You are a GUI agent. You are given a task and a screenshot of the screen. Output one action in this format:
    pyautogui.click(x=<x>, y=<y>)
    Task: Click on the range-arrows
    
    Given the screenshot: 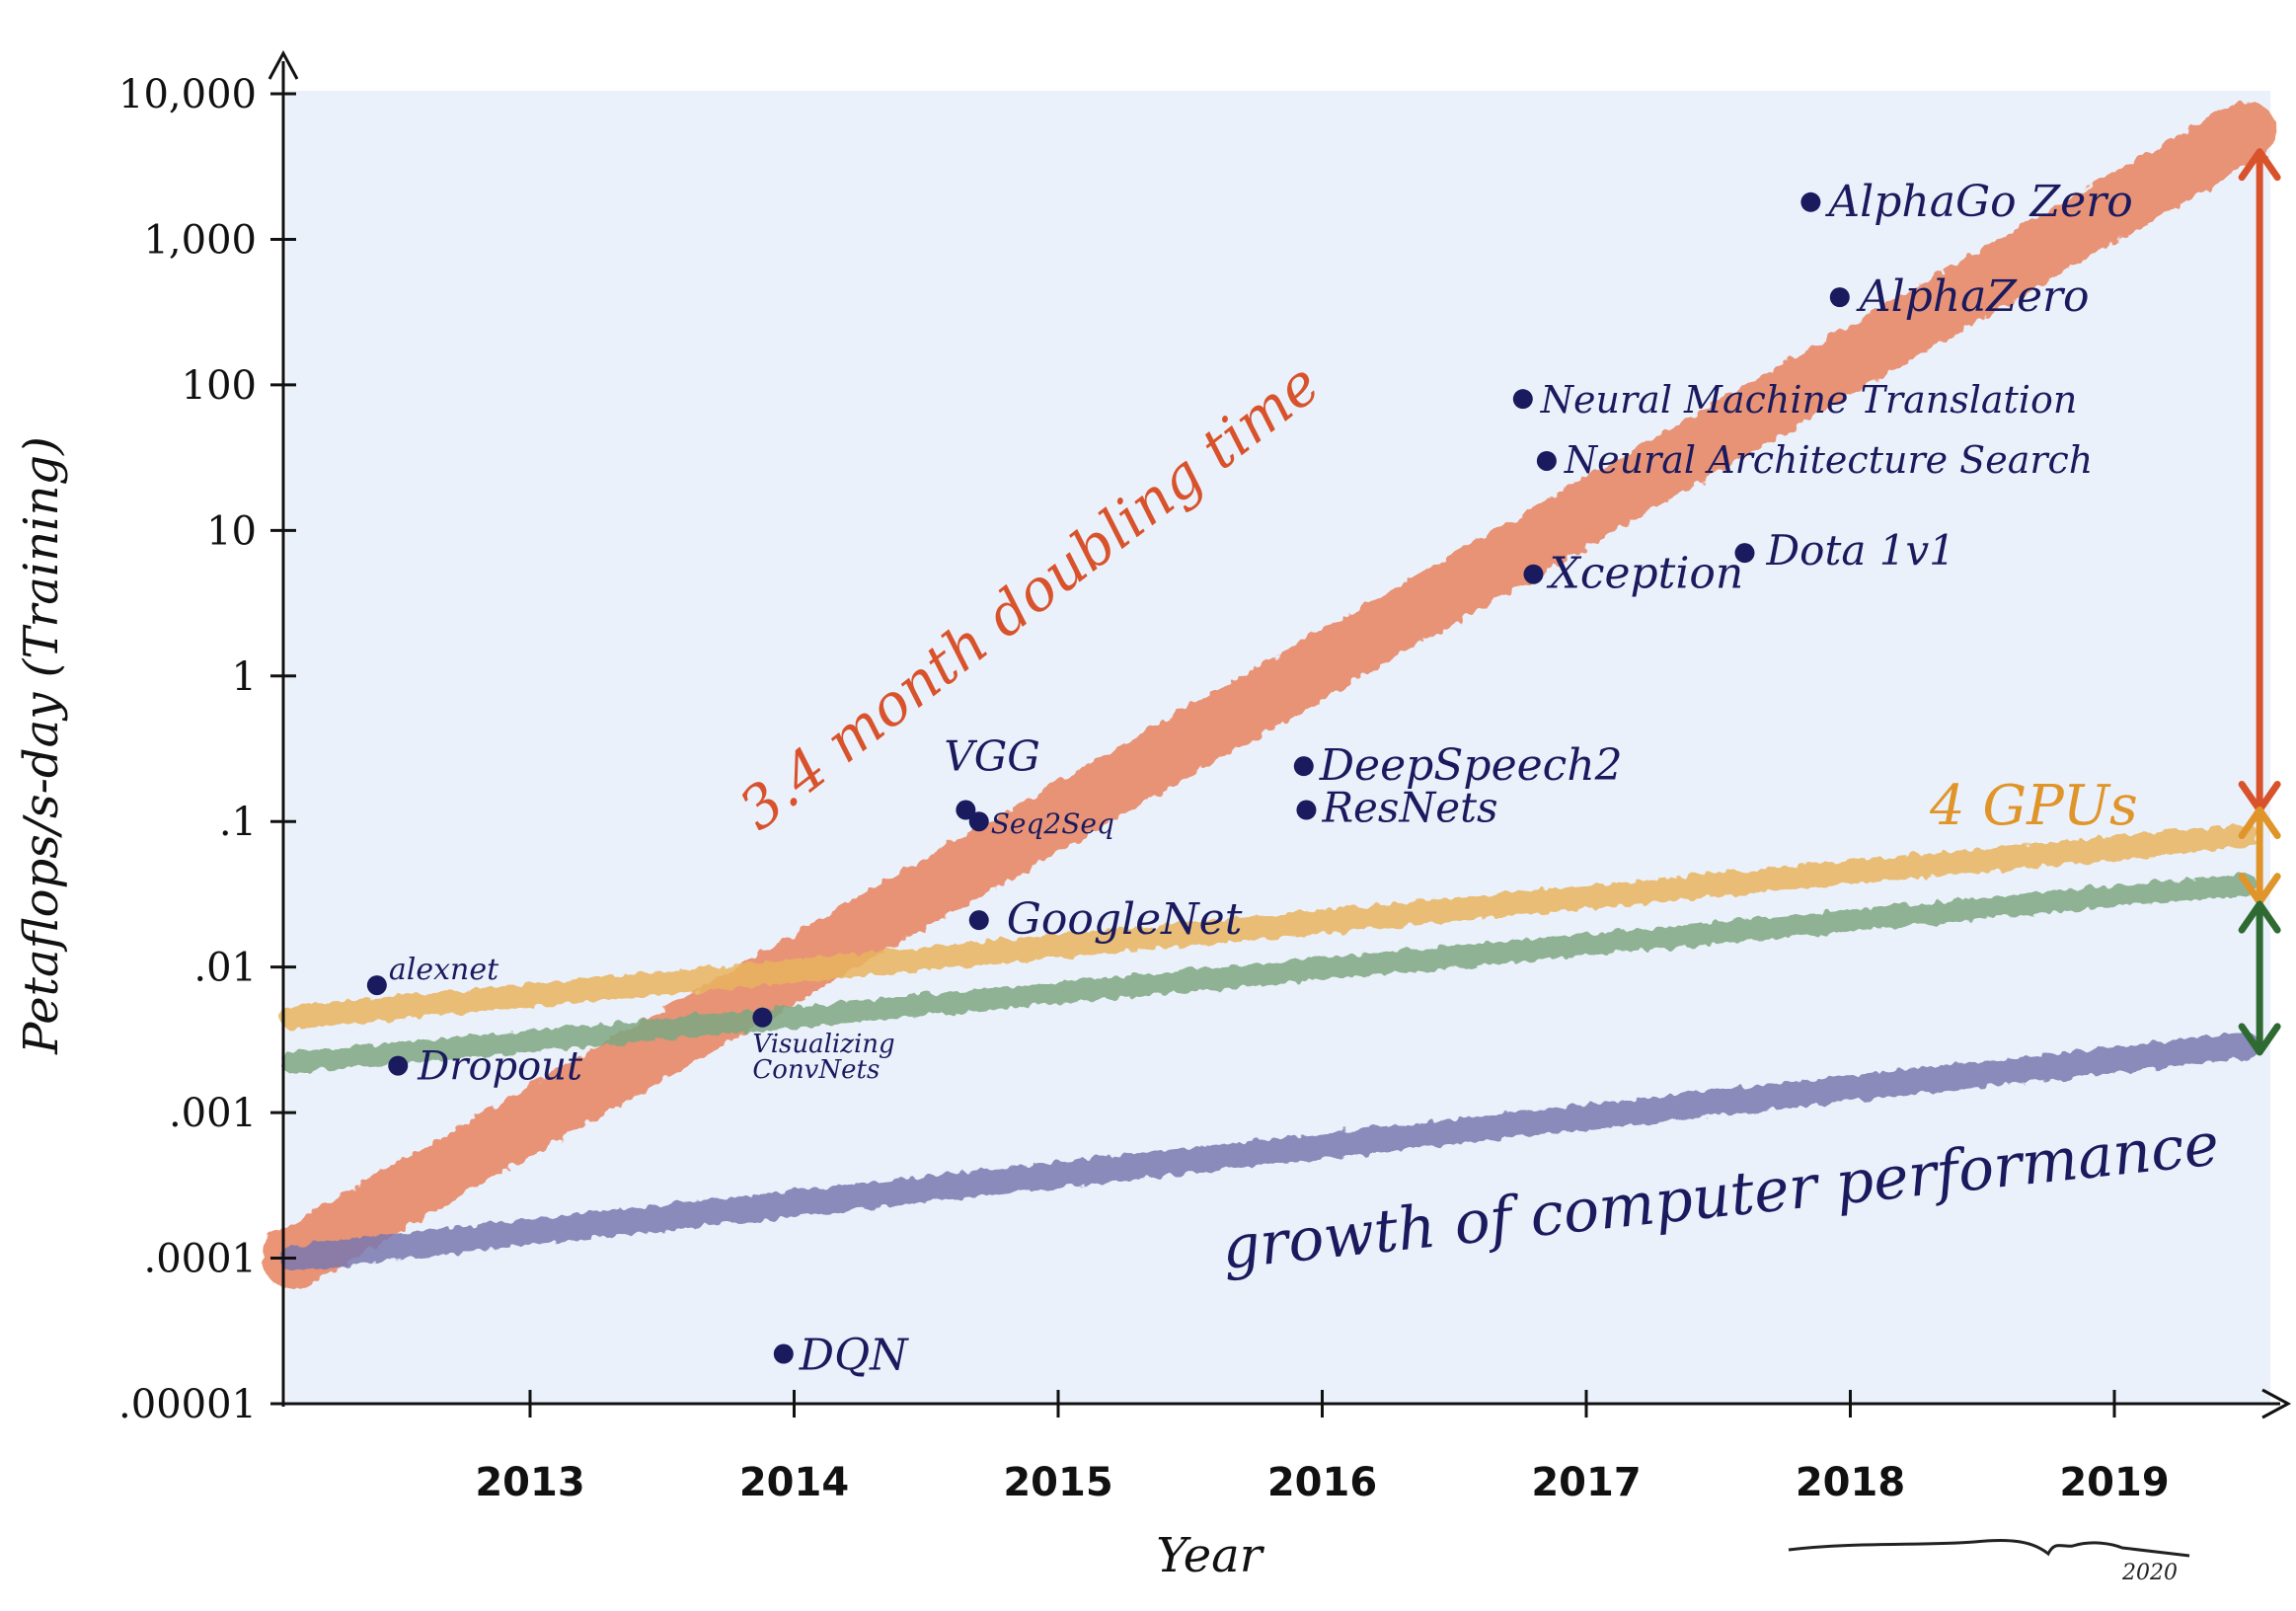 What is the action you would take?
    pyautogui.click(x=2259, y=602)
    